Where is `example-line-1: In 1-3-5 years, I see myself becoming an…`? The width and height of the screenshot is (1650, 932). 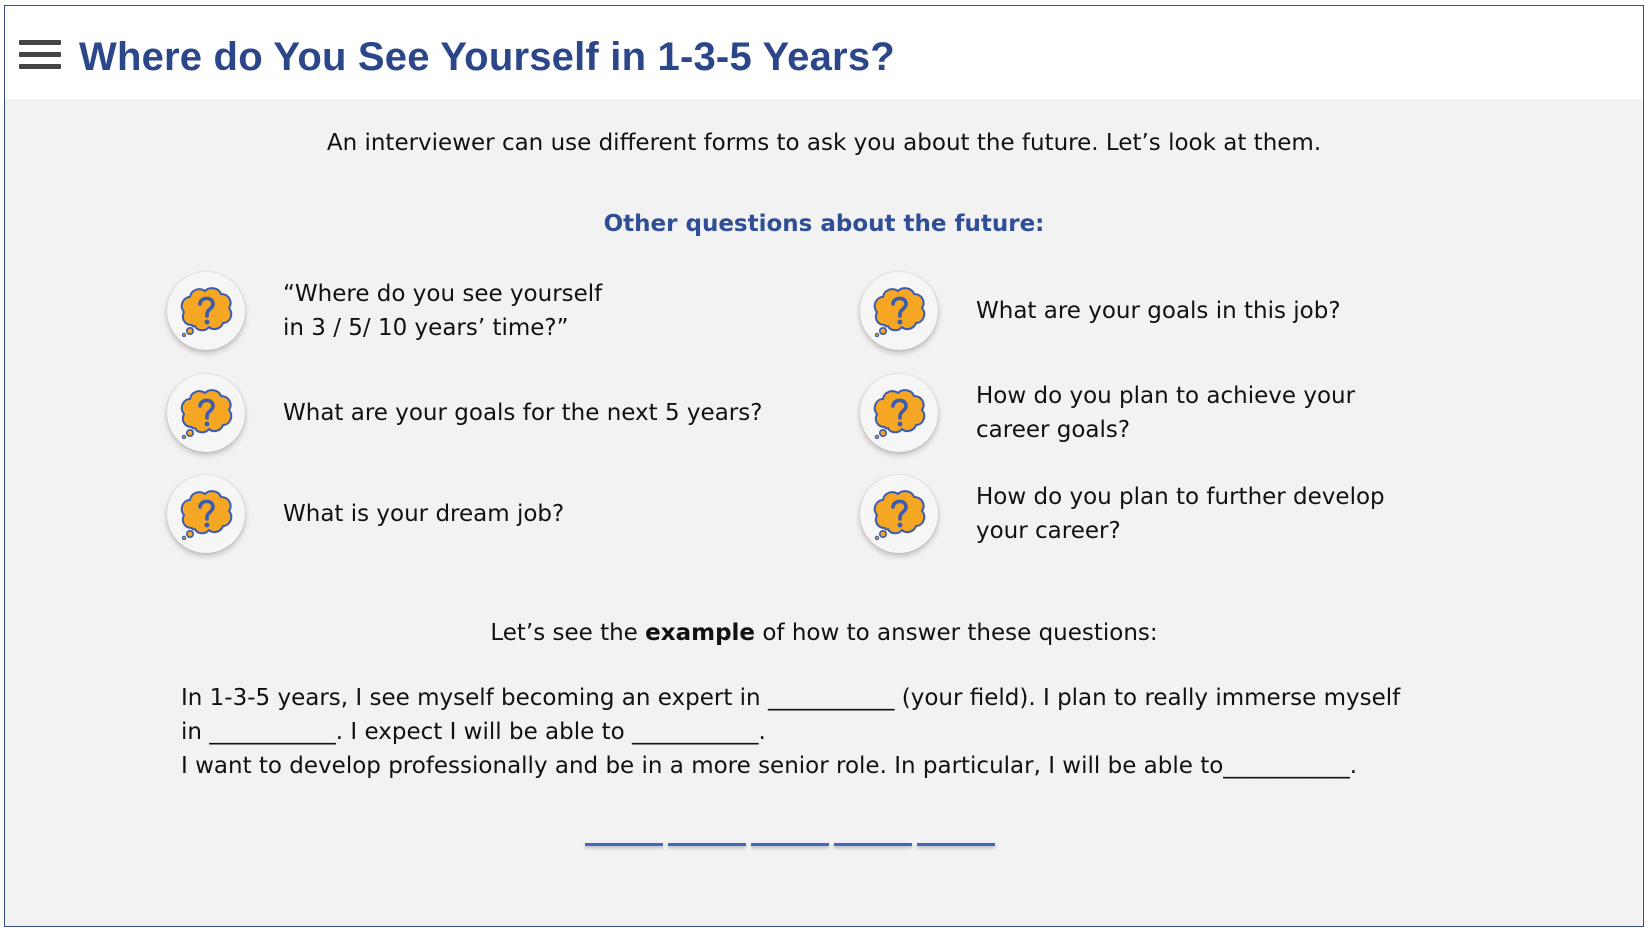
example-line-1: In 1-3-5 years, I see myself becoming an… is located at coordinates (791, 715).